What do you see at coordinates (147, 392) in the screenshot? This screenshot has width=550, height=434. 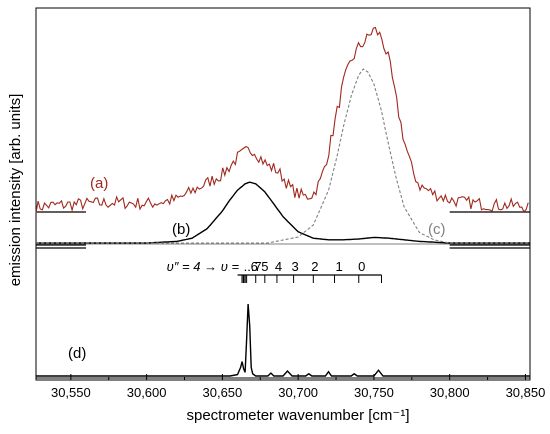 I see `x-tick-label: 30,600` at bounding box center [147, 392].